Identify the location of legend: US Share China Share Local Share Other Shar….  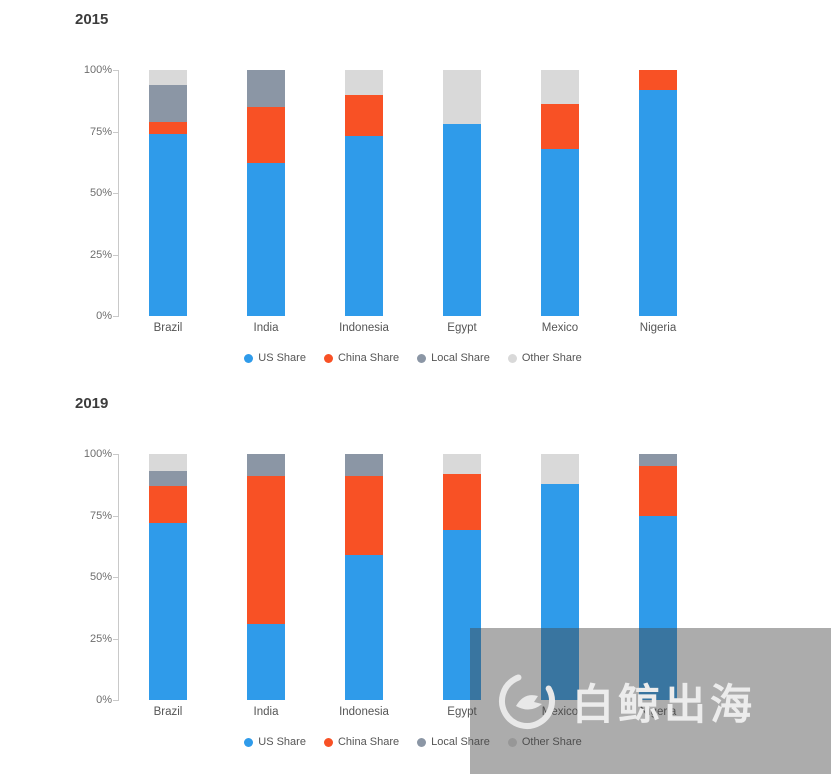
(413, 742).